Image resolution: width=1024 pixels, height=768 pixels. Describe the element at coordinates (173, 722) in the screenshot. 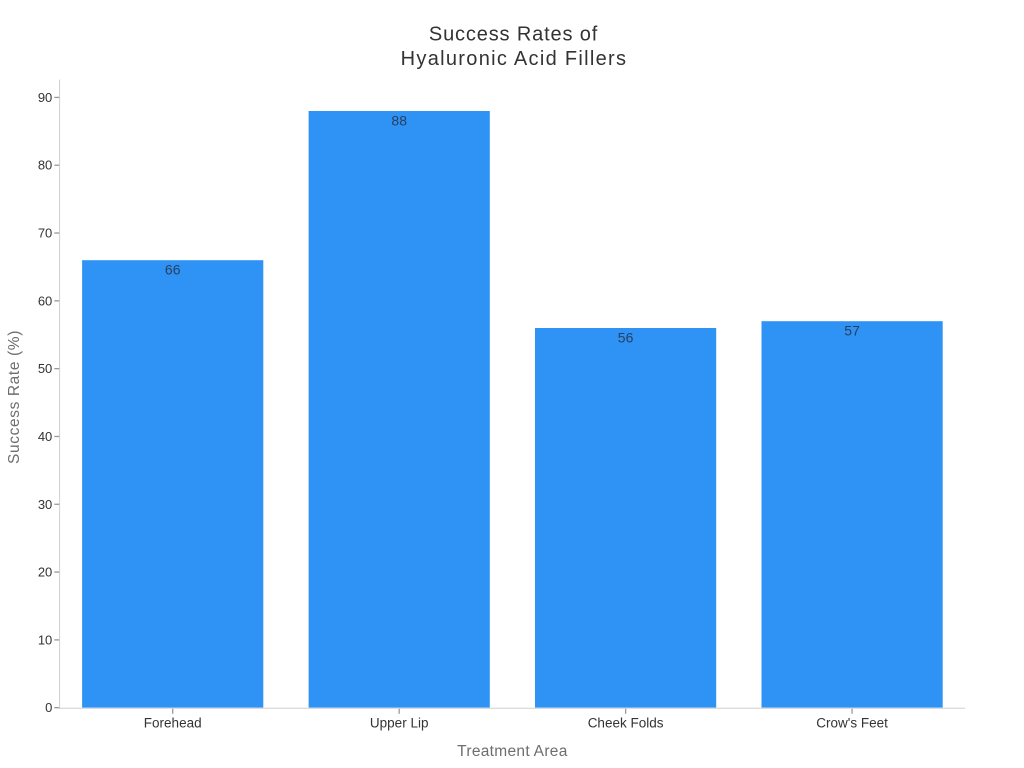

I see `svg-text: Forehead` at that location.